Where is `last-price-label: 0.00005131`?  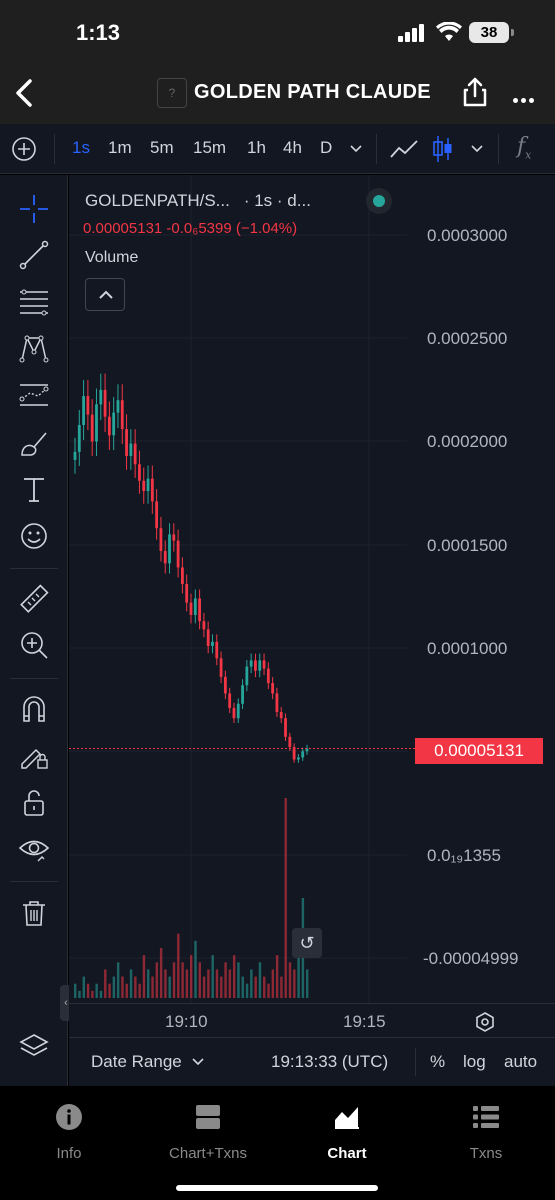
last-price-label: 0.00005131 is located at coordinates (479, 751).